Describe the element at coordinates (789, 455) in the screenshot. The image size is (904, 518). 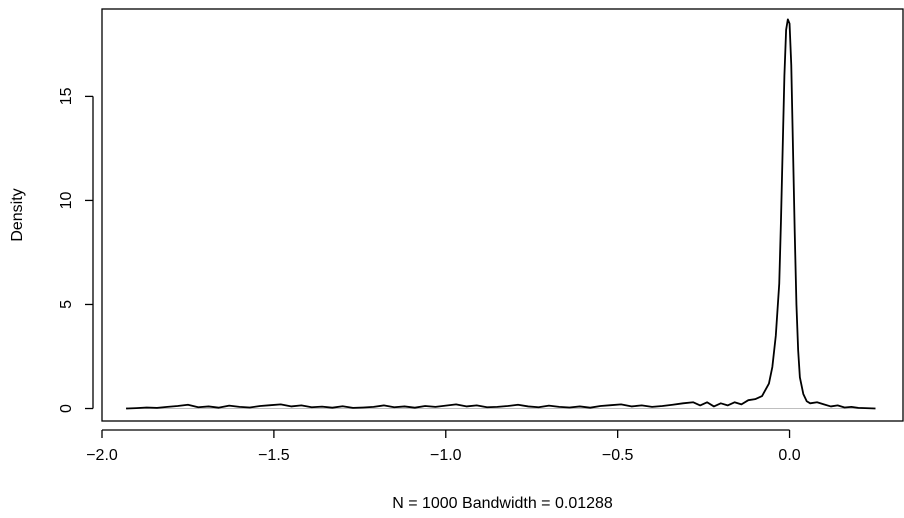
I see `x-tick-label: 0.0` at that location.